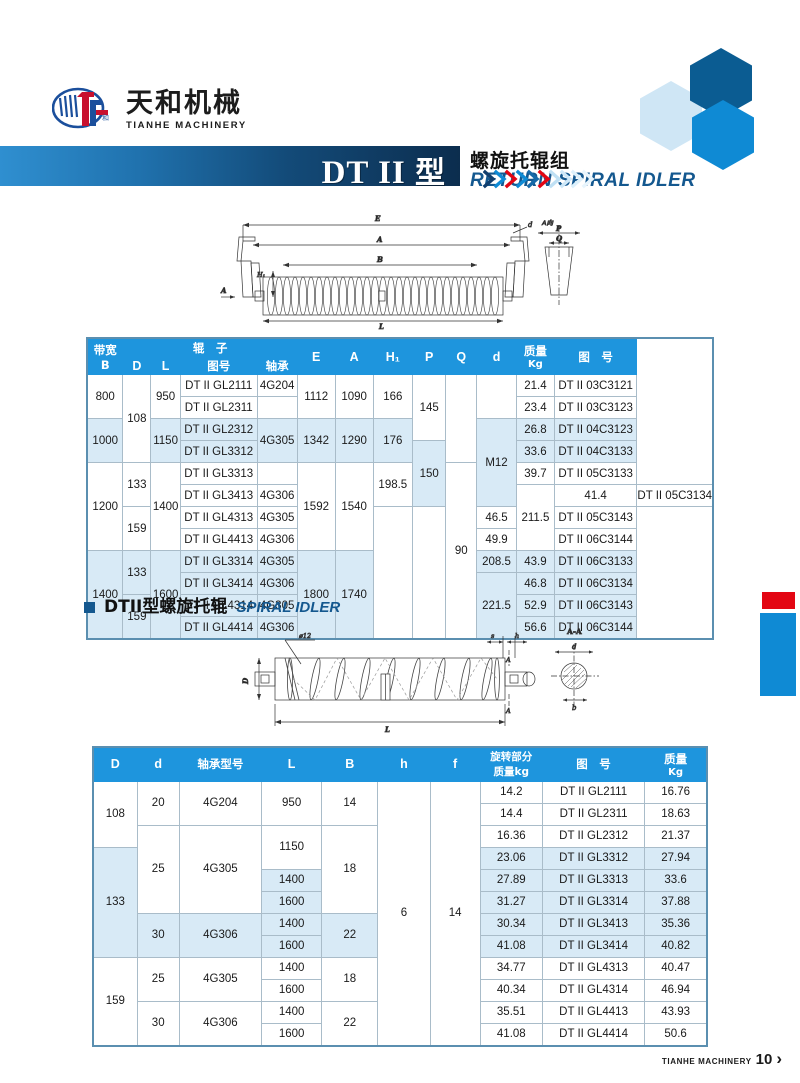 The width and height of the screenshot is (800, 1083). Describe the element at coordinates (115, 764) in the screenshot. I see `th2-D: D` at that location.